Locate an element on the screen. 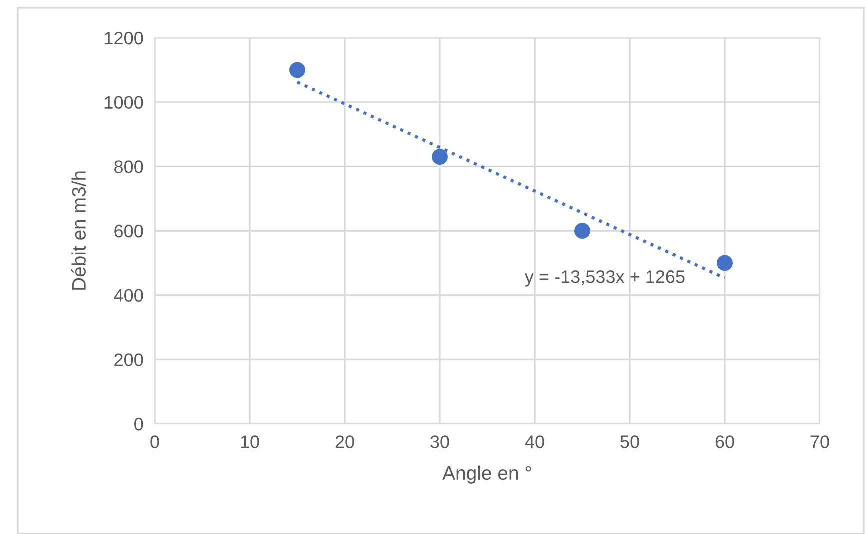 The image size is (867, 534). x-tick-label: 20 is located at coordinates (345, 442).